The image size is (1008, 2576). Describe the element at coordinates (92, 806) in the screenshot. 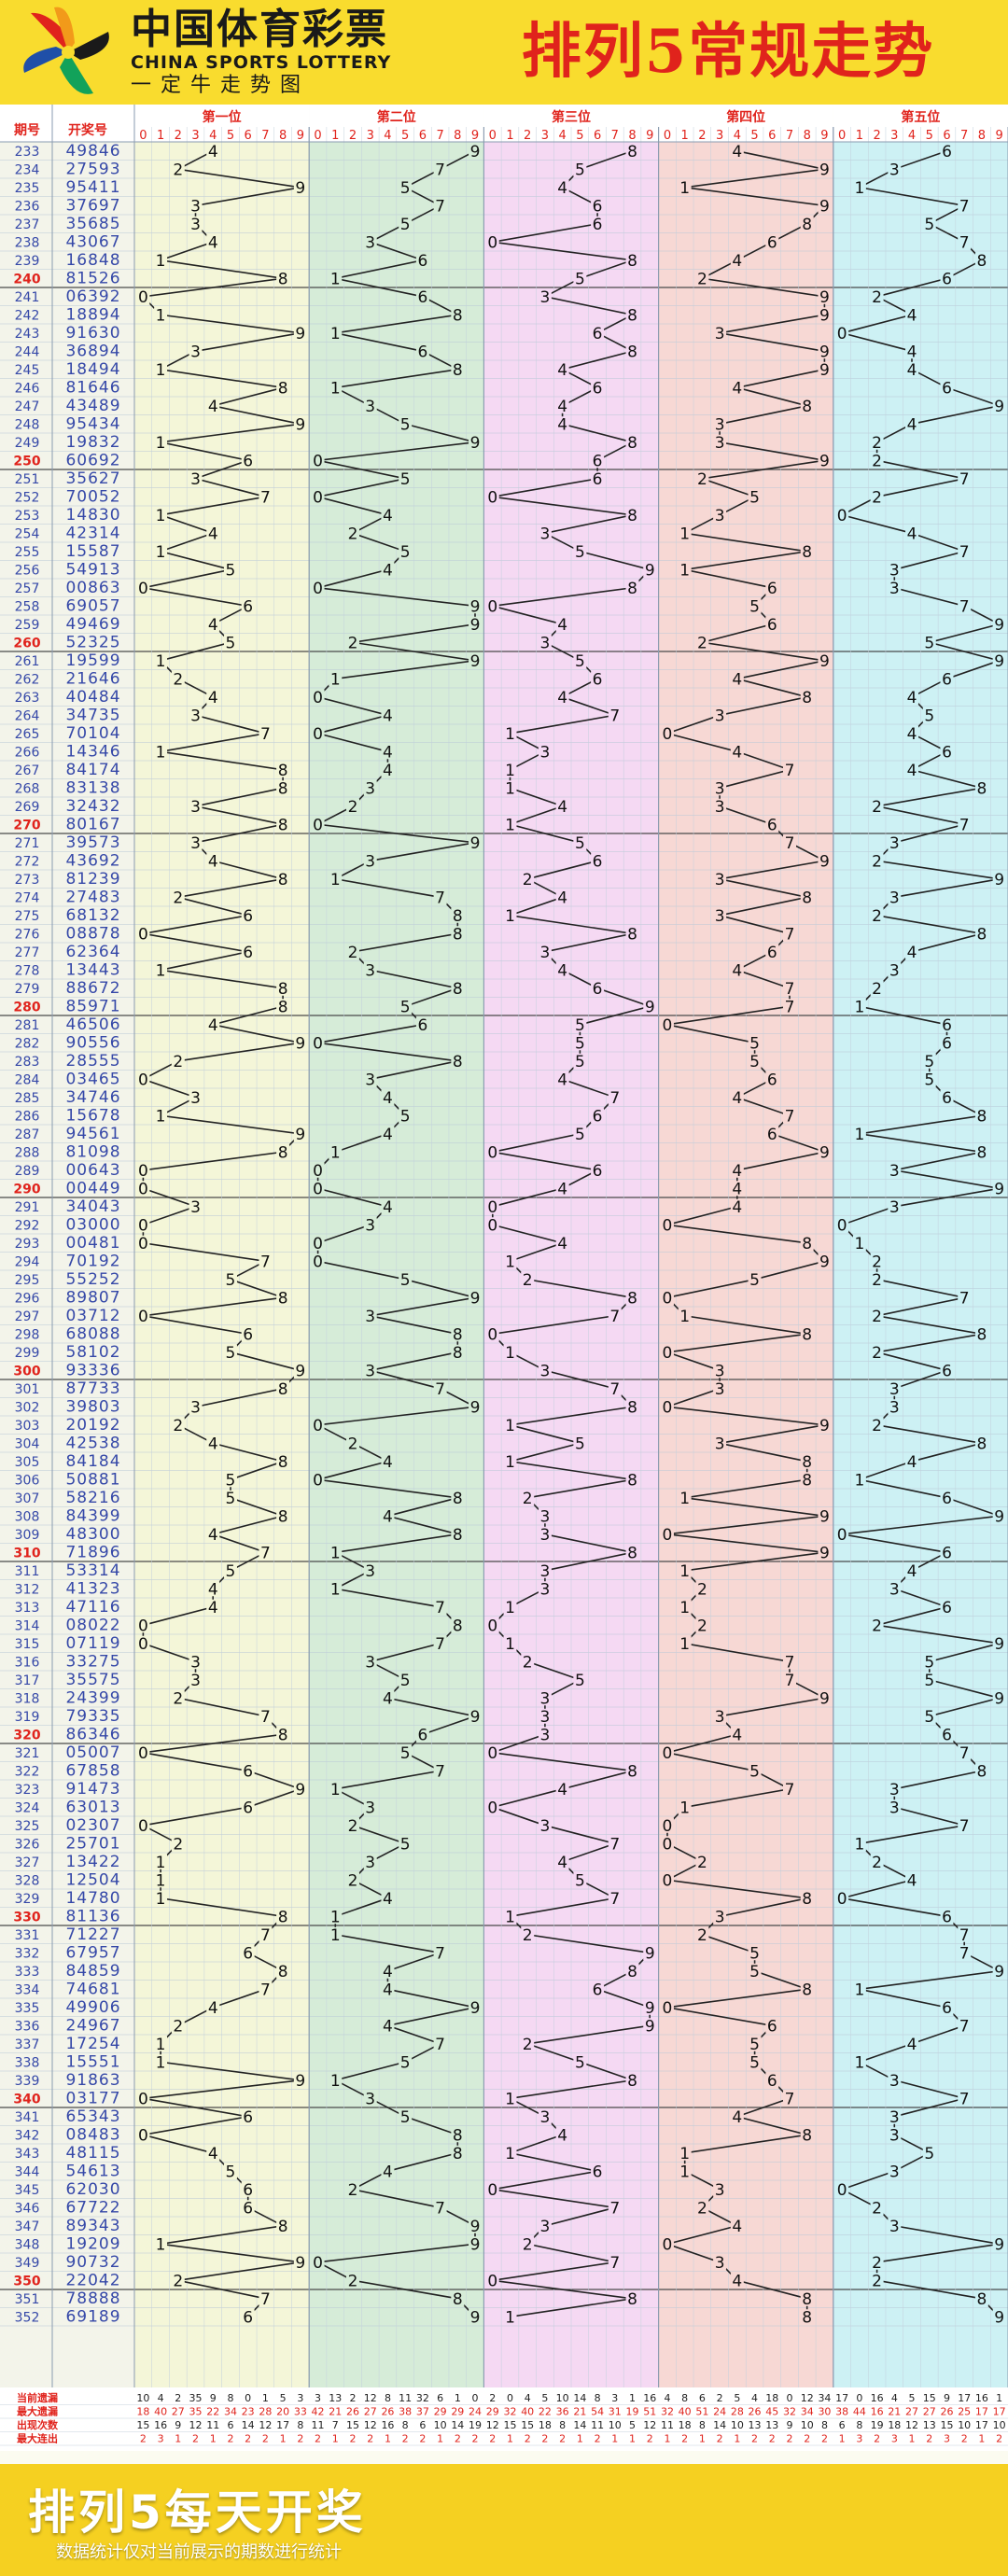

I see `draw-number: 32432` at that location.